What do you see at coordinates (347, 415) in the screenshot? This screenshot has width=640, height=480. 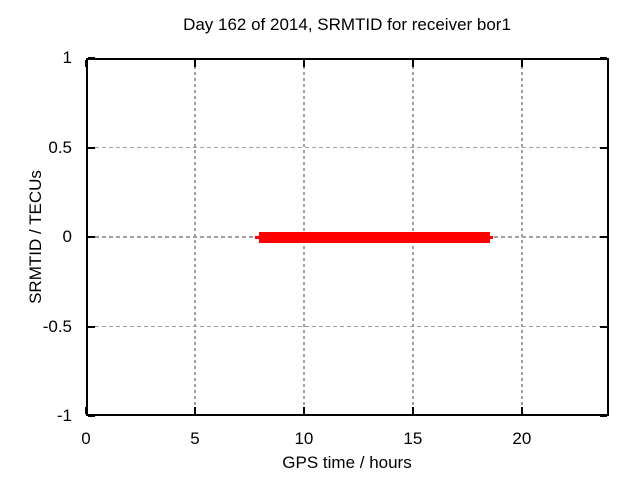 I see `plot-border-bottom` at bounding box center [347, 415].